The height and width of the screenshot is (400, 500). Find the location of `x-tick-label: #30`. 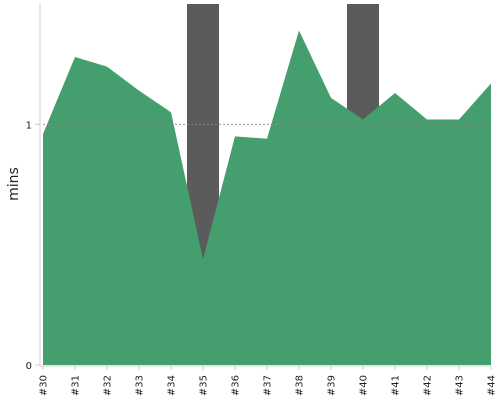

x-tick-label: #30 is located at coordinates (44, 385).